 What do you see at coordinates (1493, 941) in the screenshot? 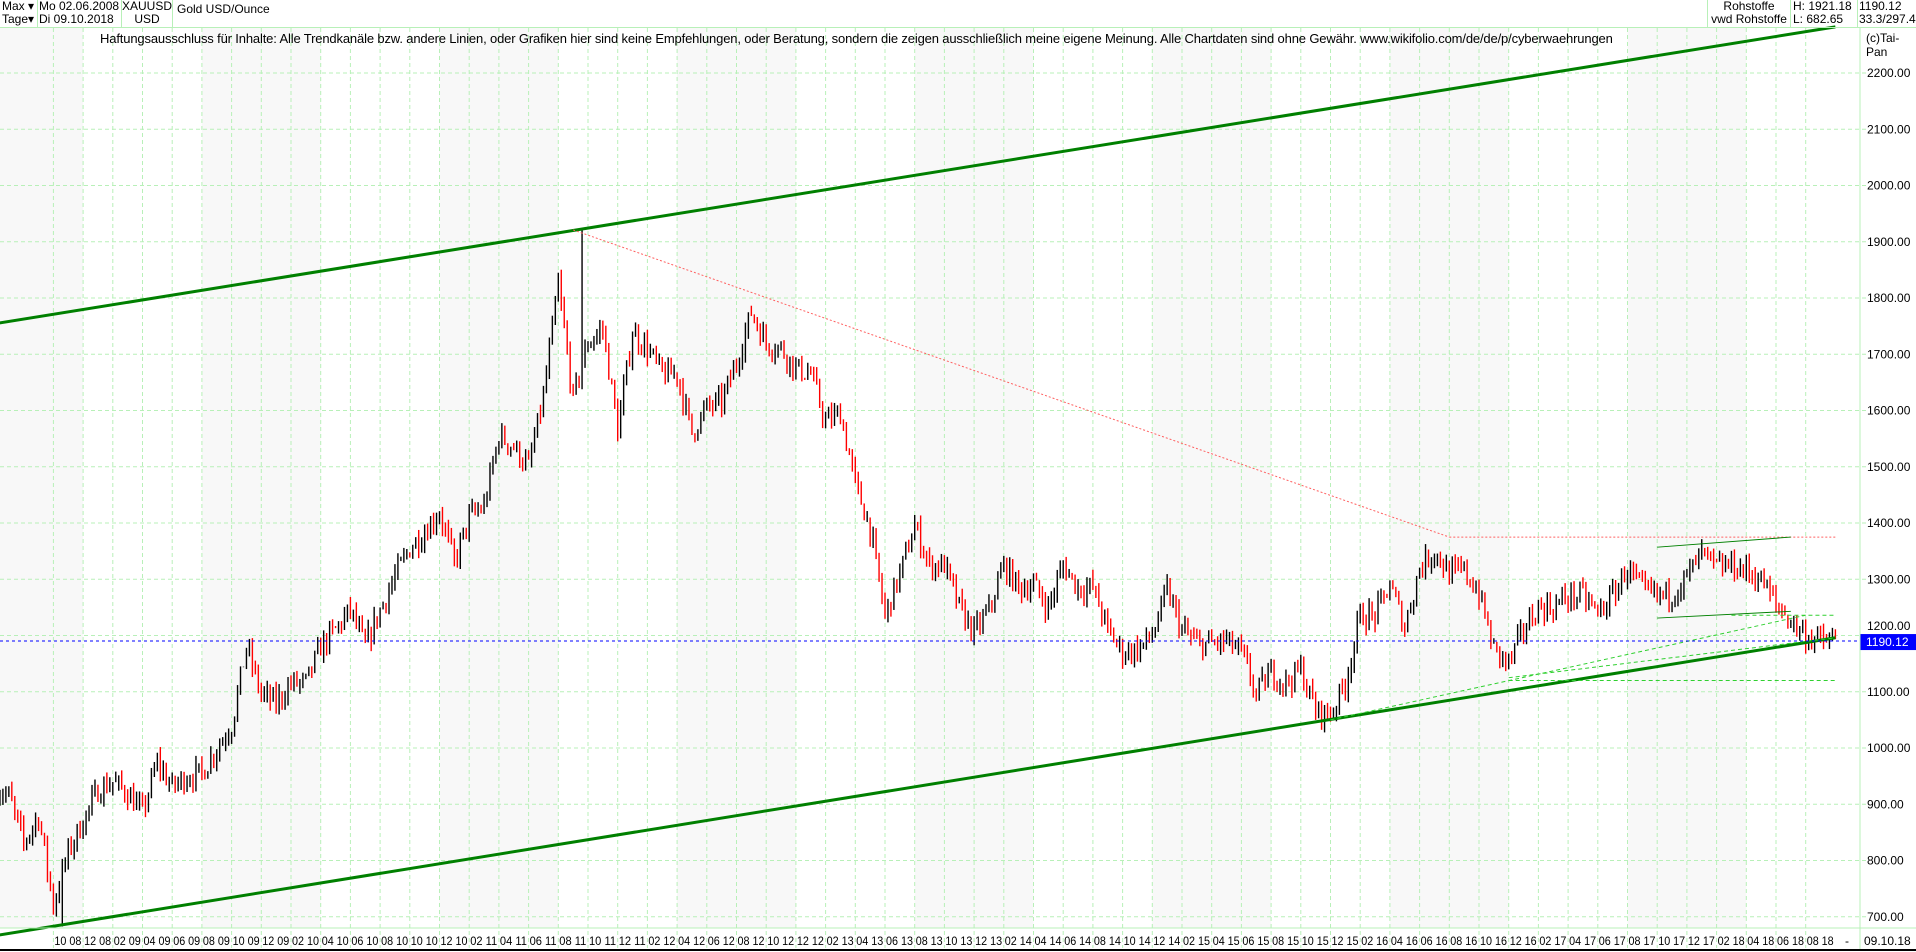
I see `x-tick-label: 10 16` at bounding box center [1493, 941].